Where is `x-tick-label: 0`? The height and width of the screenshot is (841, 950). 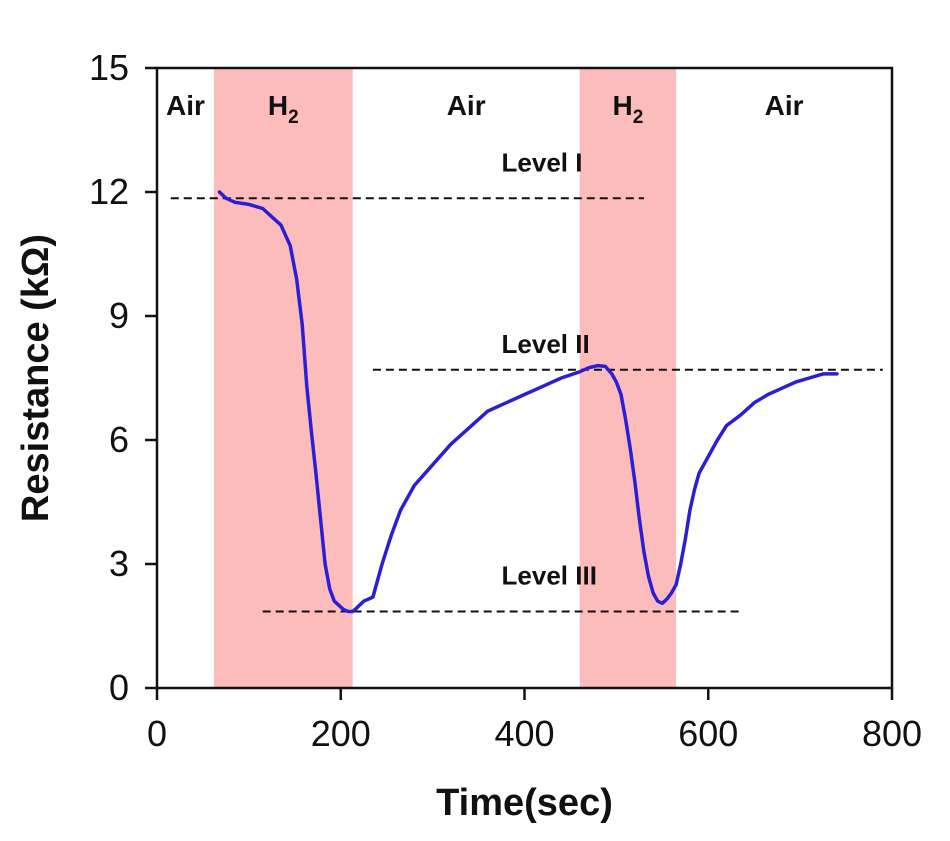 x-tick-label: 0 is located at coordinates (157, 733).